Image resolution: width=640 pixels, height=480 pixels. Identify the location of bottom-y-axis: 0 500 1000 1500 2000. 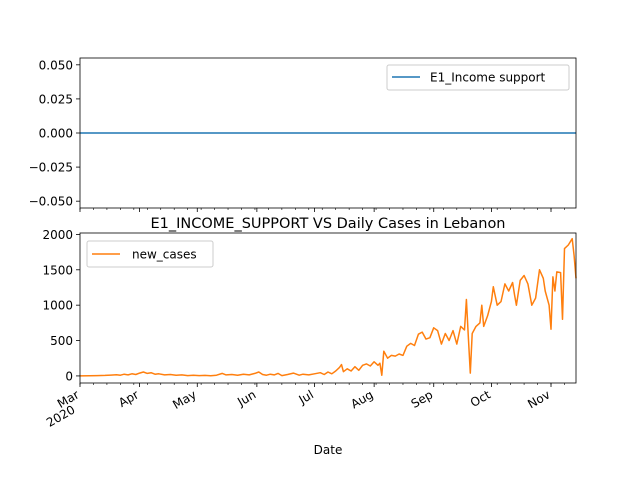
(61, 305).